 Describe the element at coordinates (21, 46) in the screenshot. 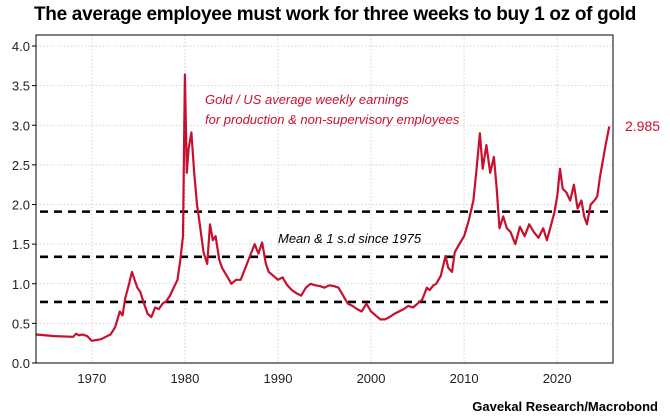

I see `y-tick-label: 4.0` at that location.